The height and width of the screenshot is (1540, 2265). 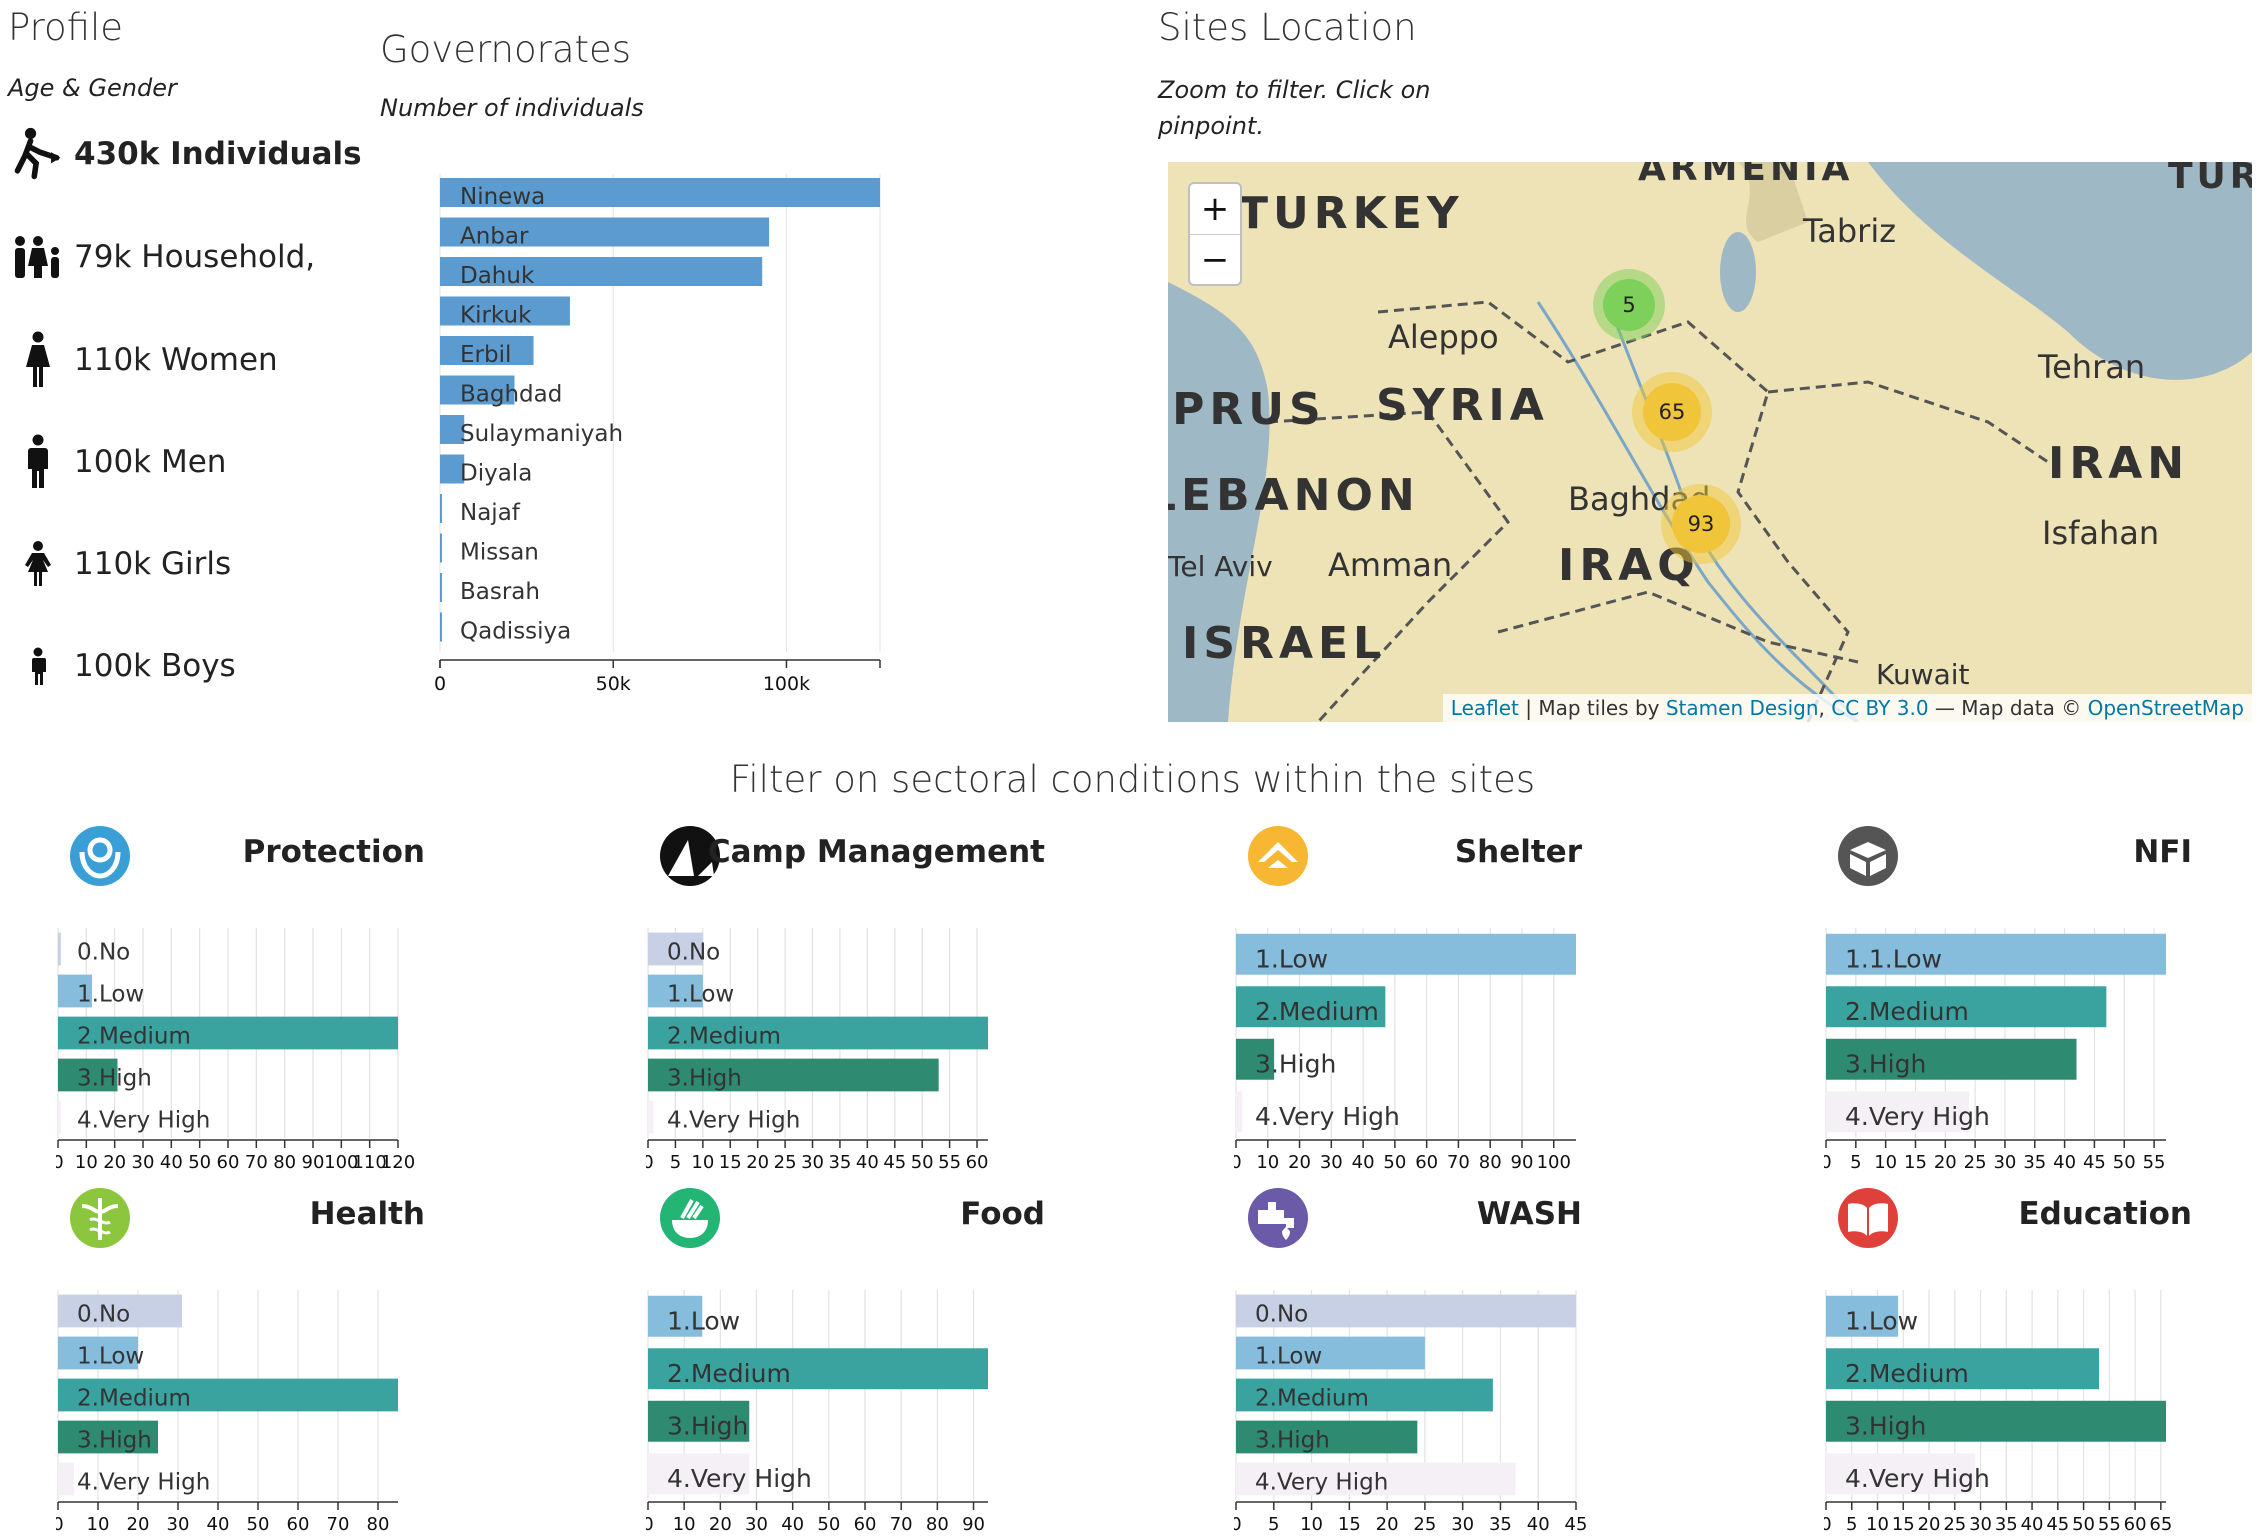 What do you see at coordinates (1613, 511) in the screenshot?
I see `border-line` at bounding box center [1613, 511].